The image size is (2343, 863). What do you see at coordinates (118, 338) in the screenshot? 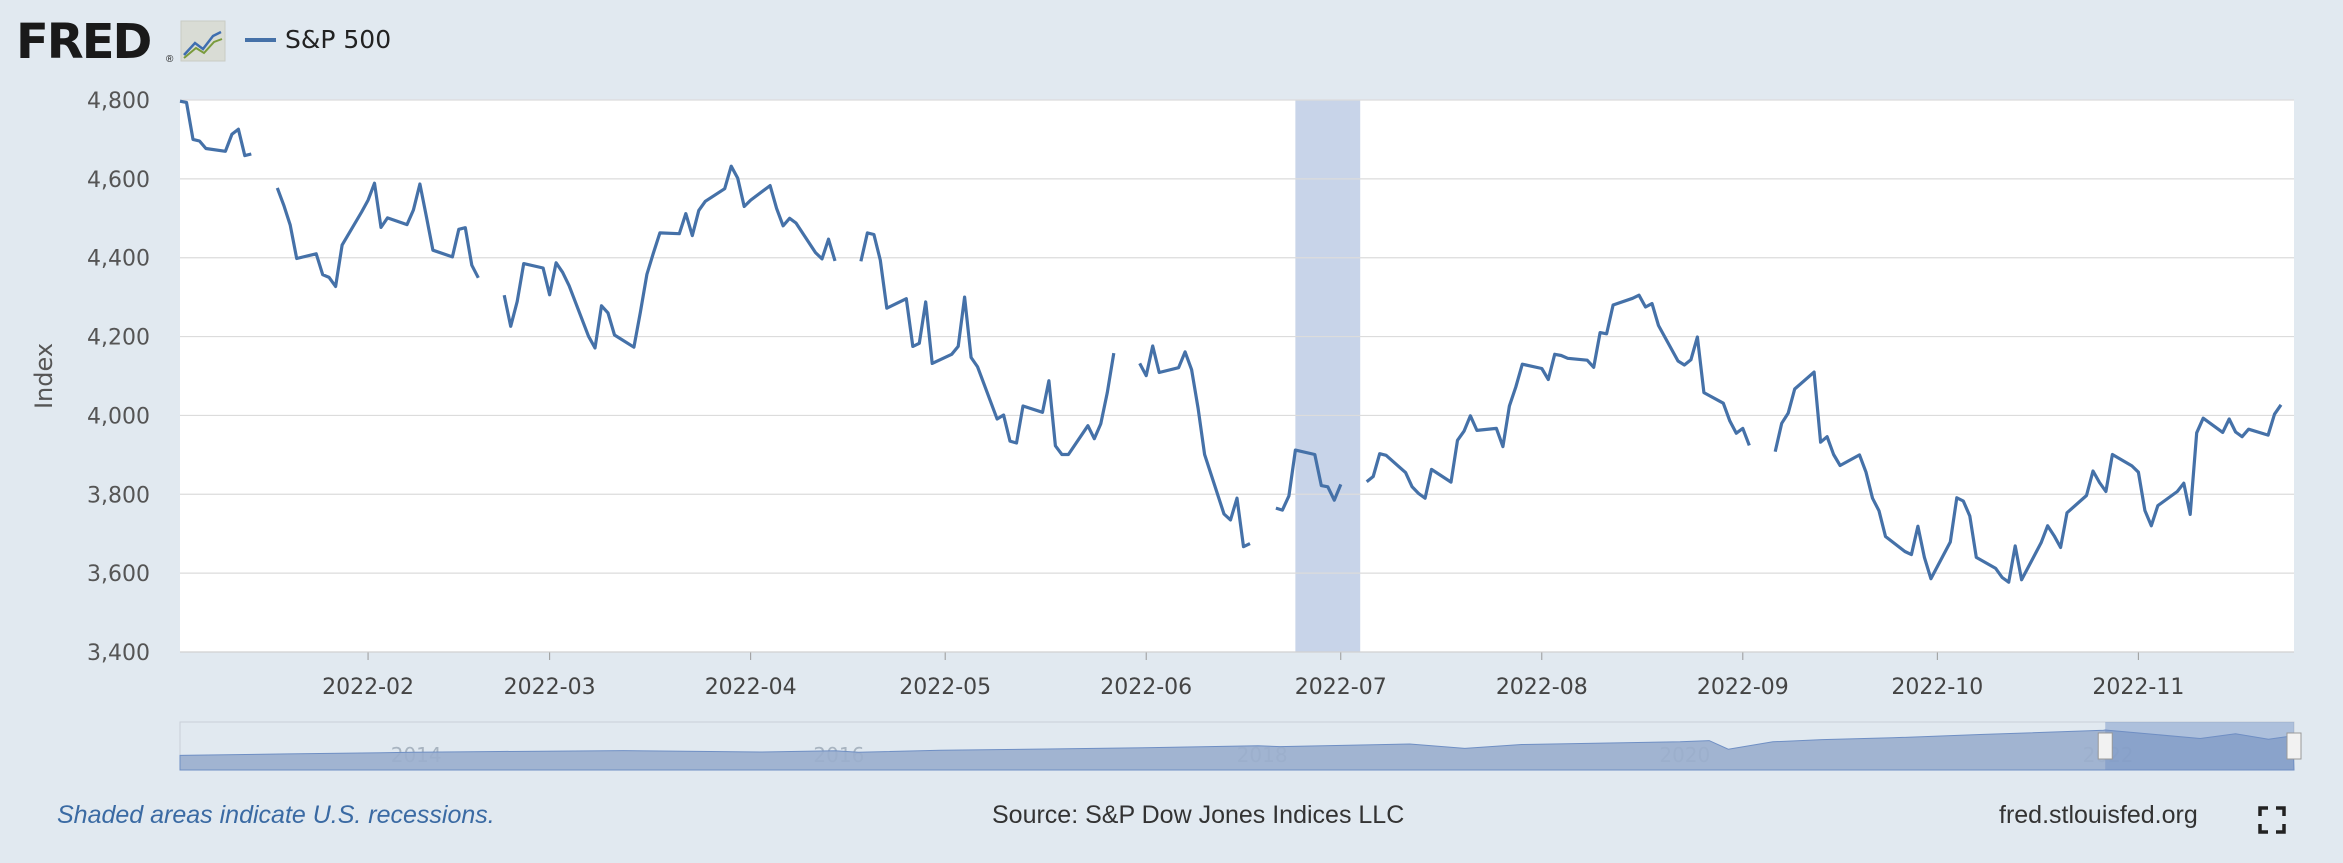
I see `y-tick-label: 4,200` at bounding box center [118, 338].